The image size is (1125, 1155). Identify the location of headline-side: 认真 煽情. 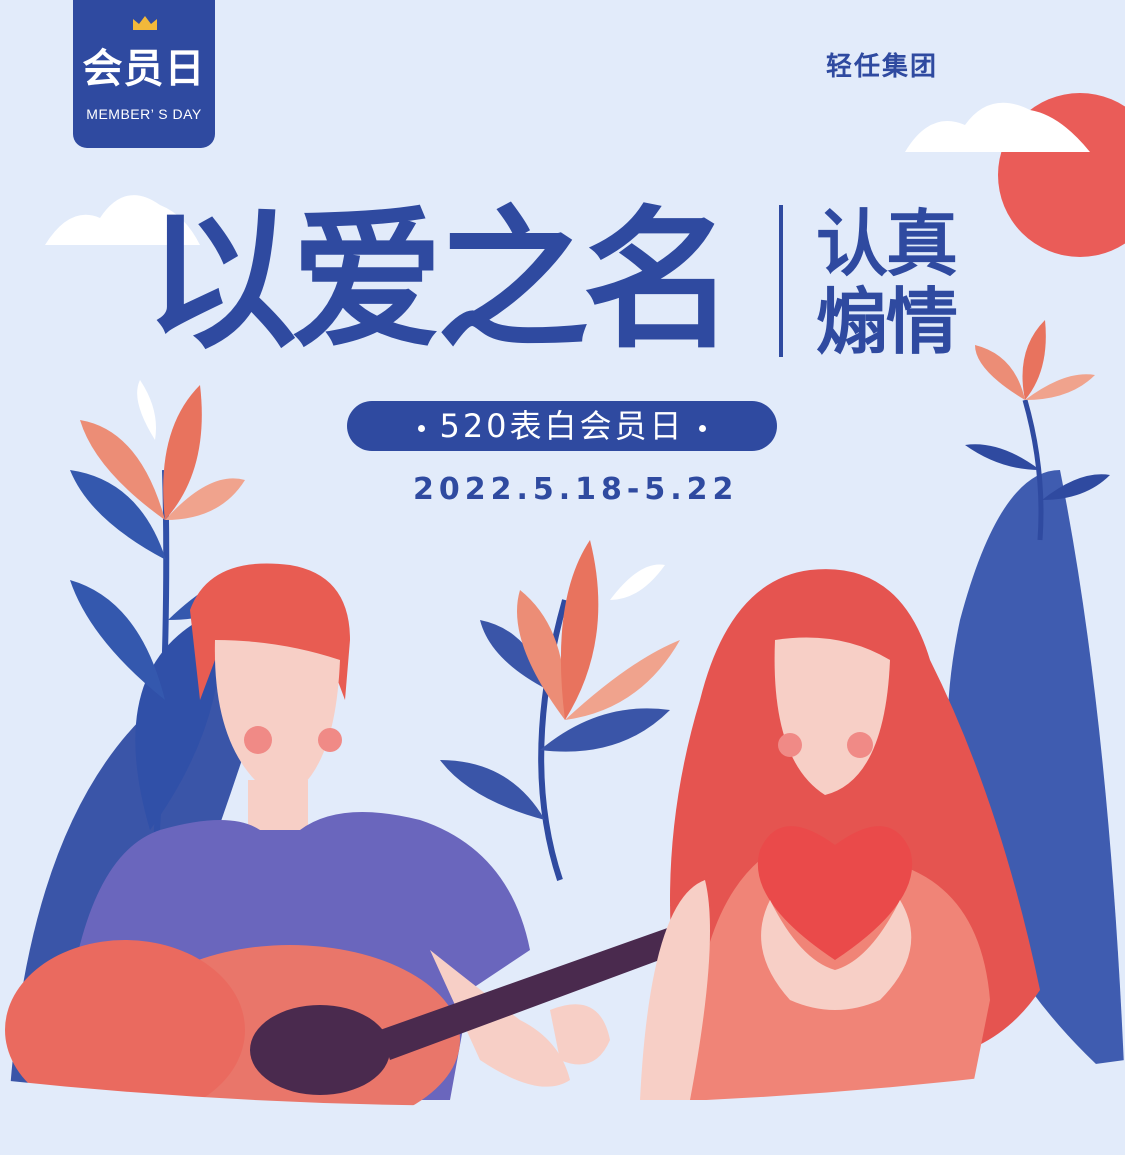
(886, 283).